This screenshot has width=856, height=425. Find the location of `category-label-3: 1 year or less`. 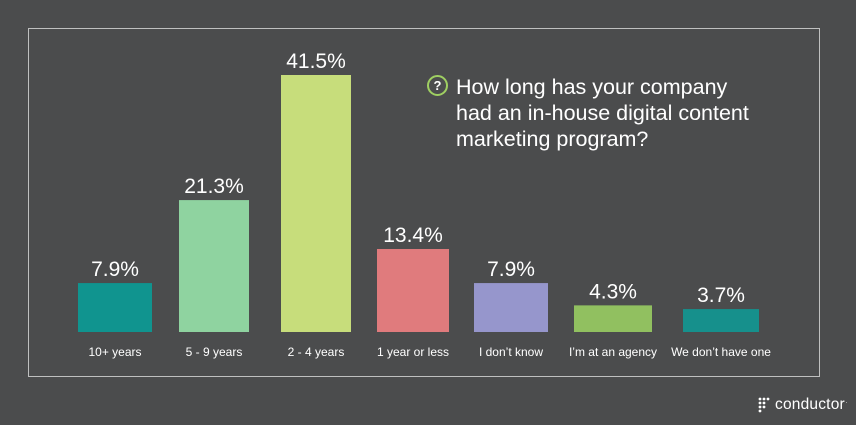

category-label-3: 1 year or less is located at coordinates (413, 352).